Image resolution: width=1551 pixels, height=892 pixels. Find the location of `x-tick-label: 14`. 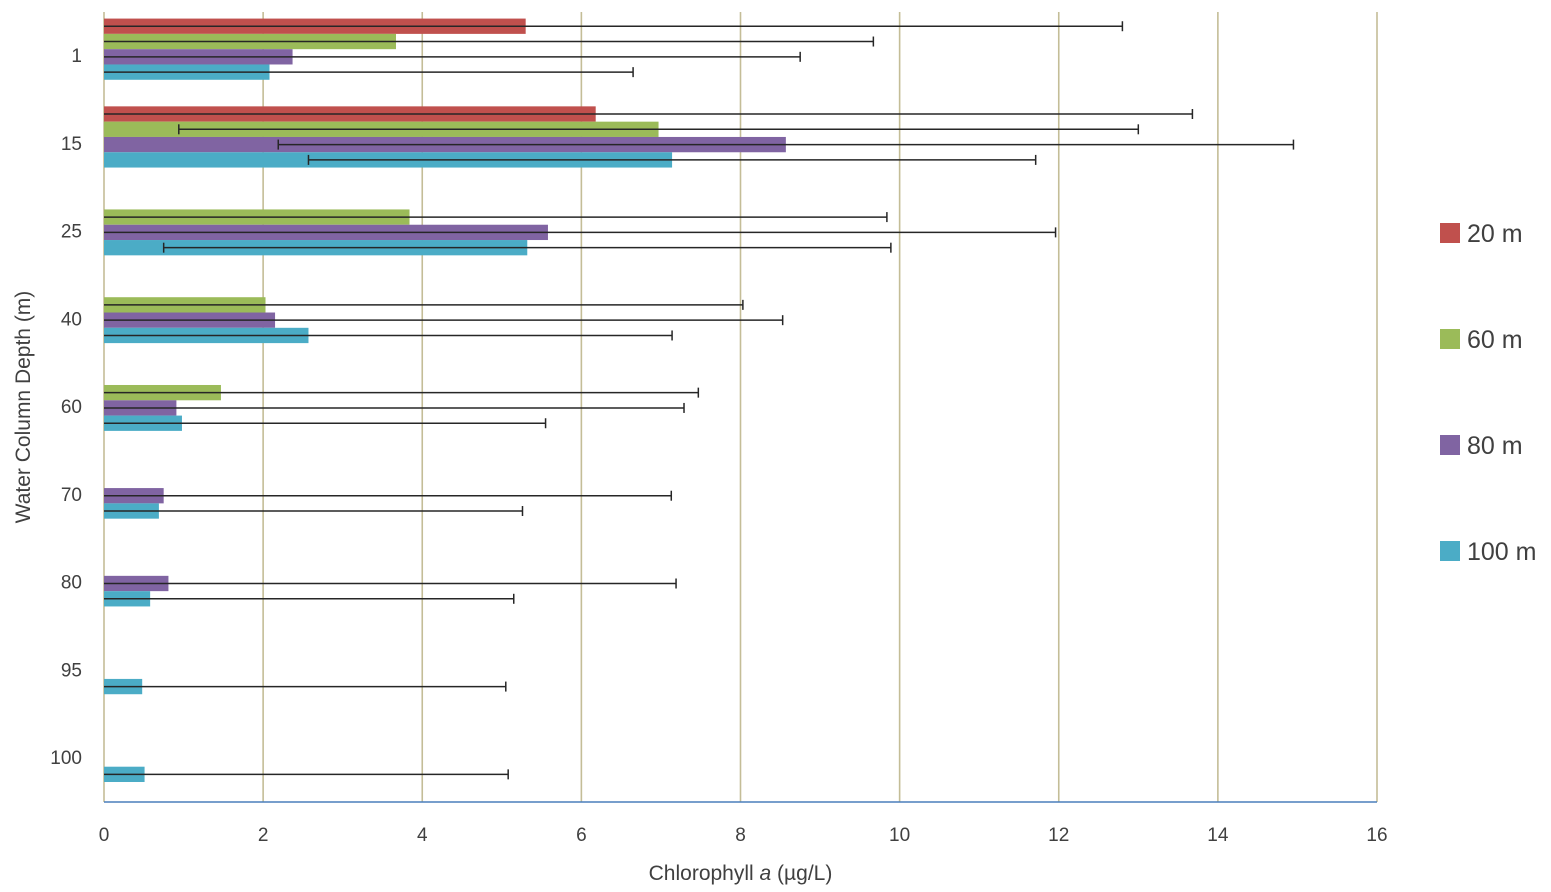

x-tick-label: 14 is located at coordinates (1218, 835).